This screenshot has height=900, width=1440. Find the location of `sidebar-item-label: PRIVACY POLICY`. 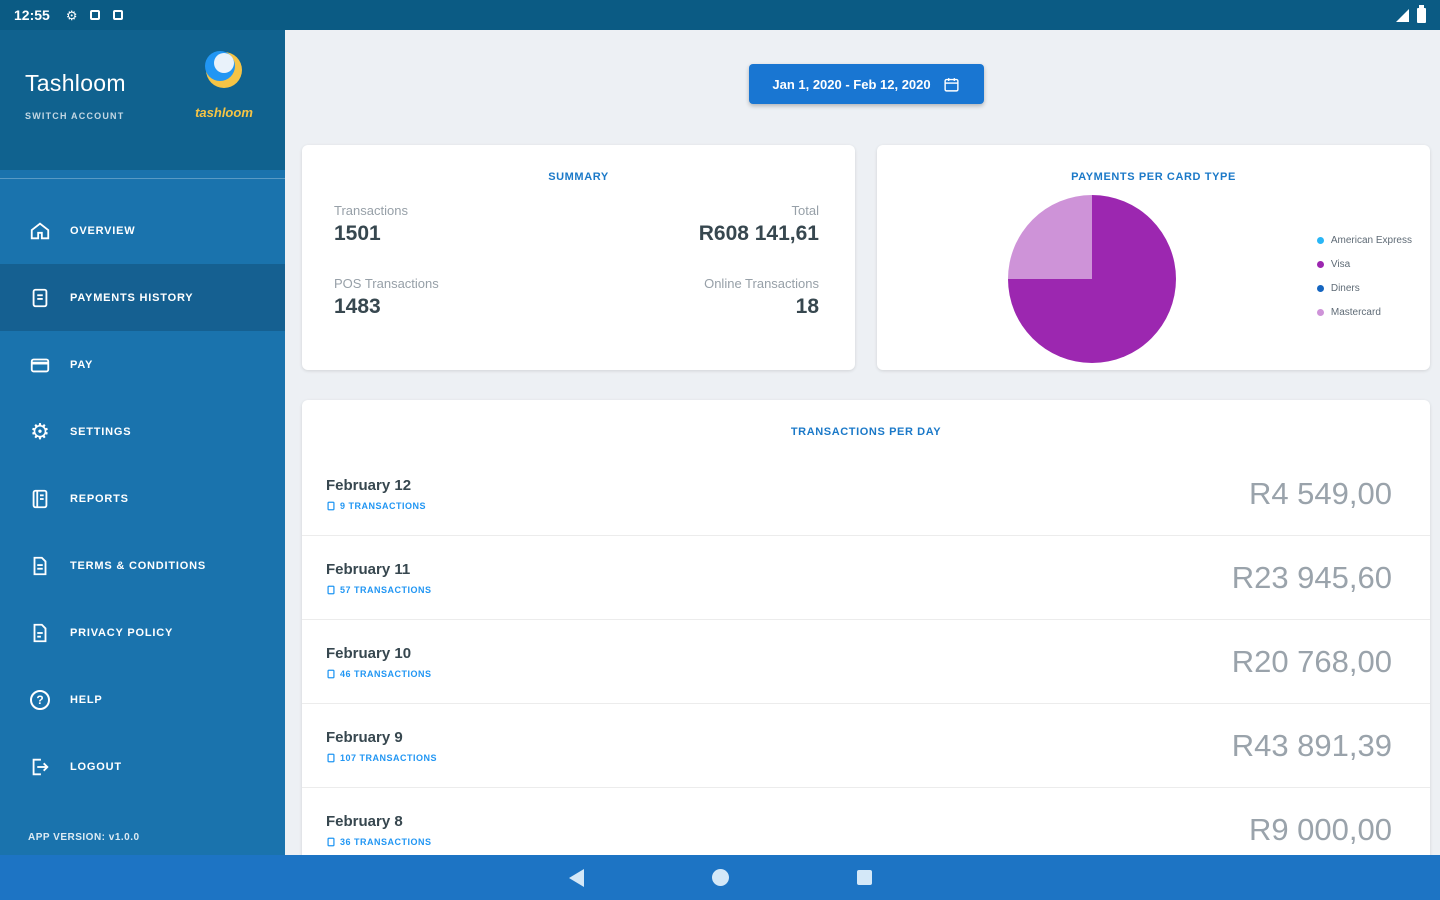

sidebar-item-label: PRIVACY POLICY is located at coordinates (122, 632).